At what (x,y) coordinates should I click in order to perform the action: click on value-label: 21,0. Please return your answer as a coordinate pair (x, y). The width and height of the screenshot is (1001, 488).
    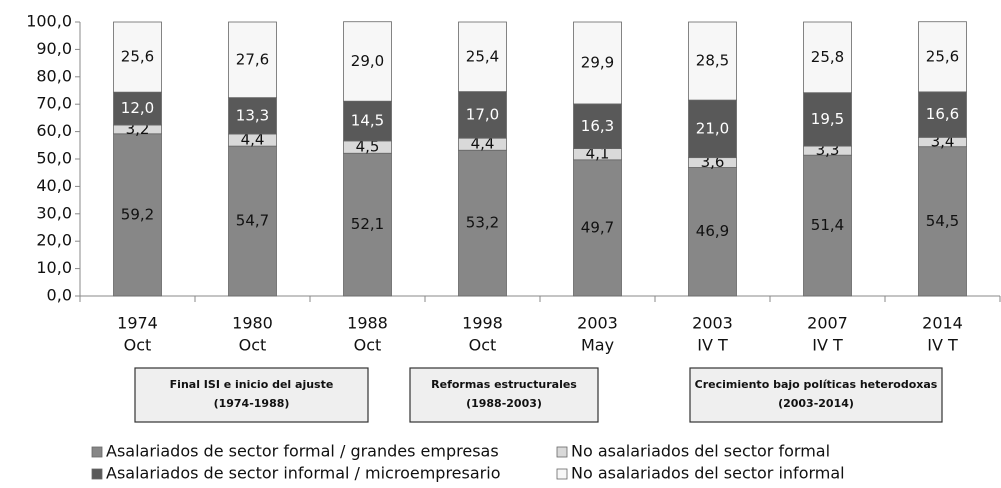
    Looking at the image, I should click on (712, 128).